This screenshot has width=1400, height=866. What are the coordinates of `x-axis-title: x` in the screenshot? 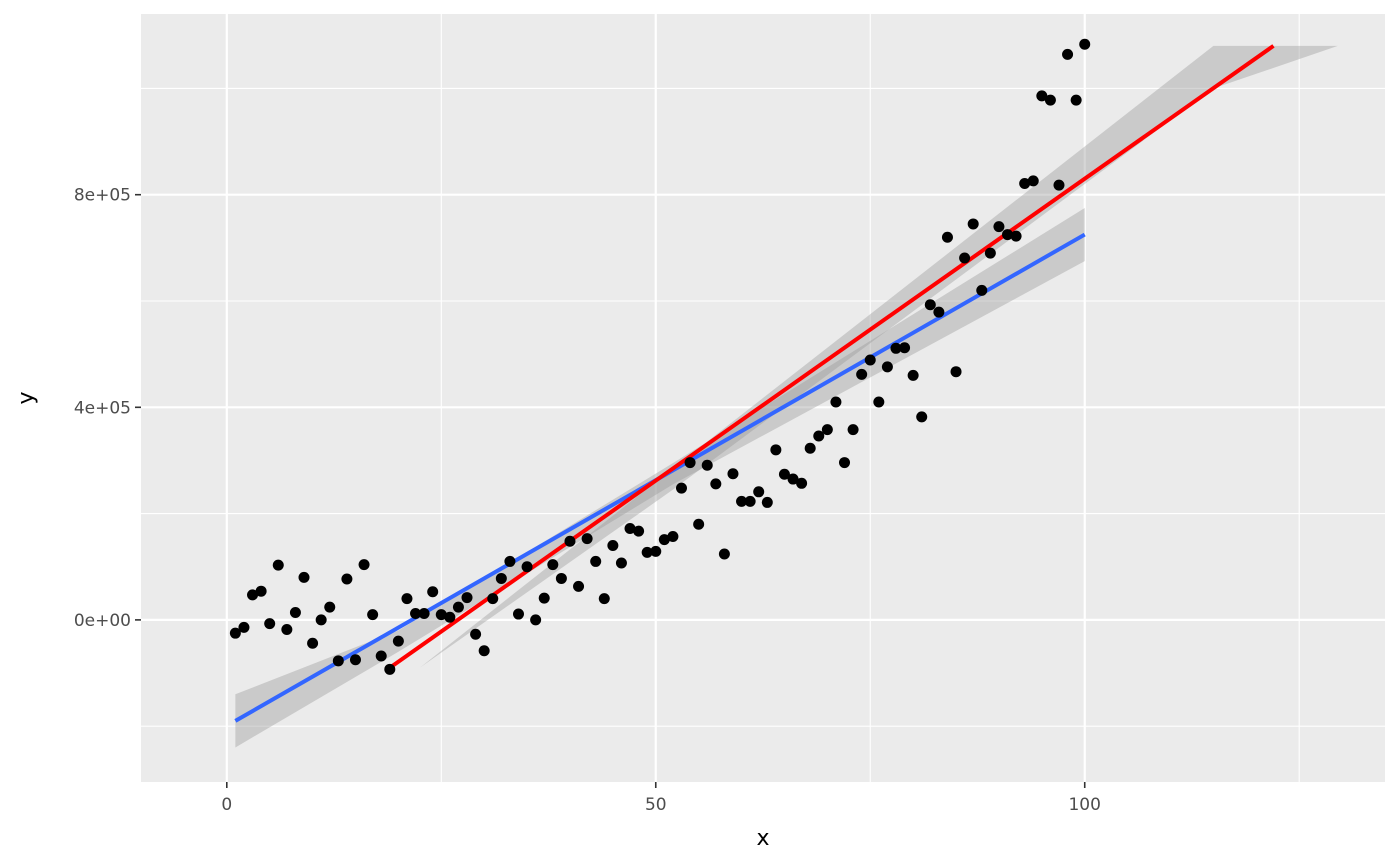 It's located at (762, 838).